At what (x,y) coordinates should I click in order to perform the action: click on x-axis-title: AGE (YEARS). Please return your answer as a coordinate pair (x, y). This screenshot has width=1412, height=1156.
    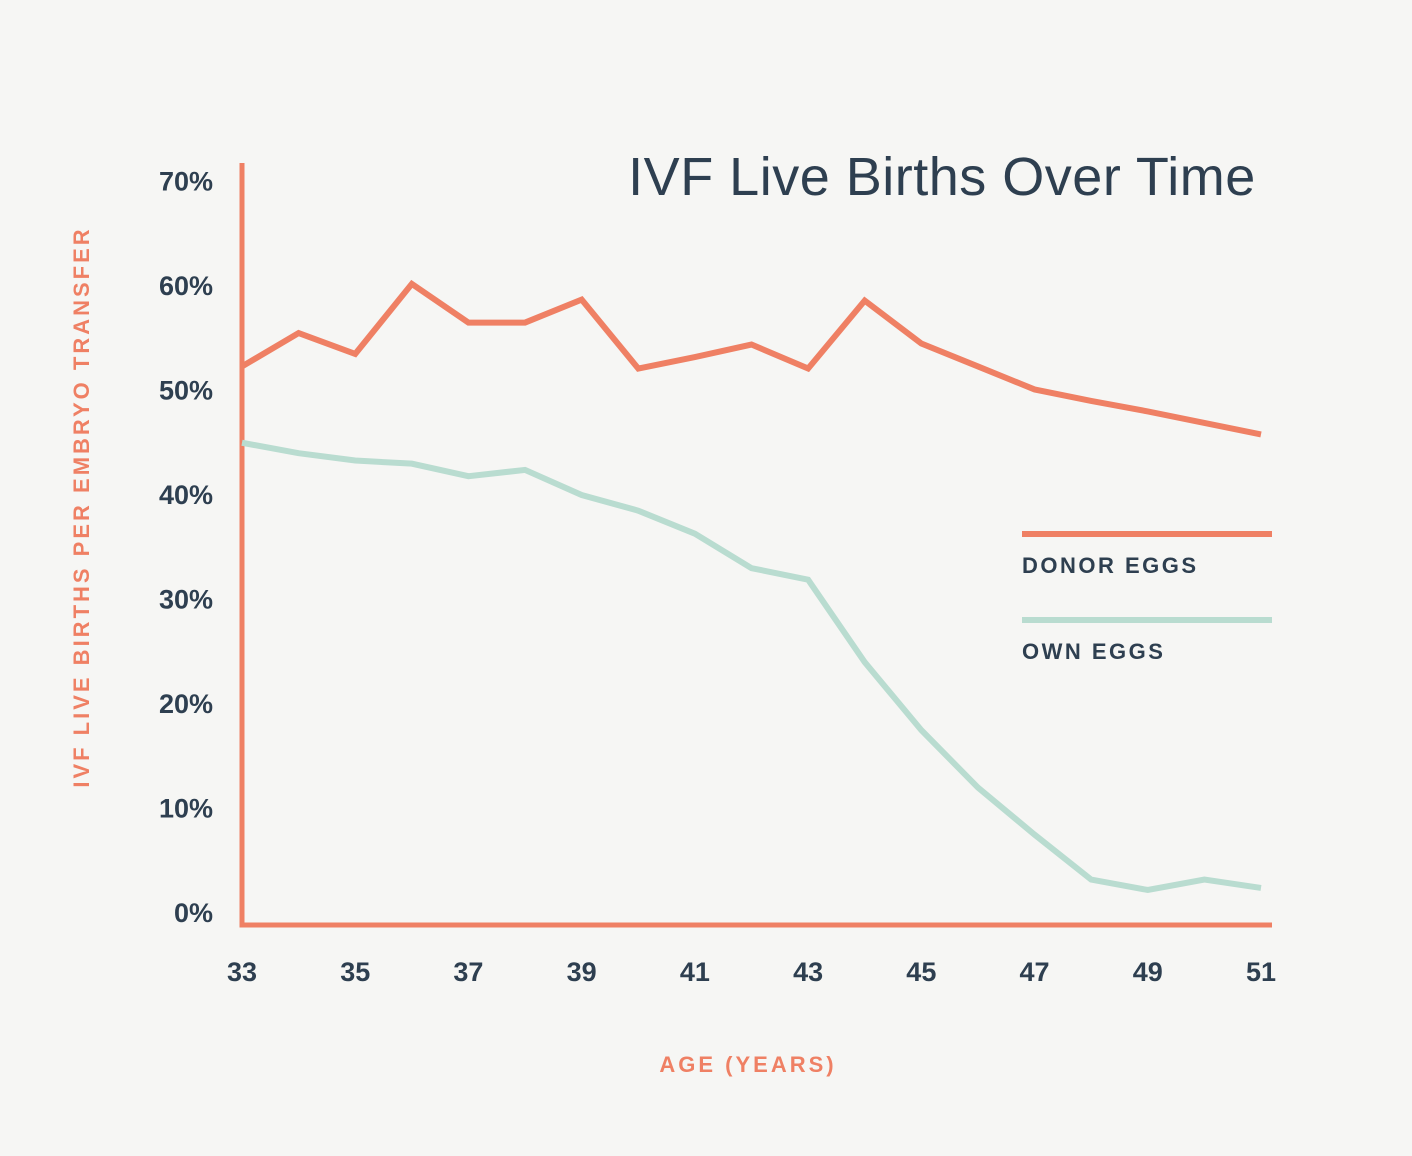
    Looking at the image, I should click on (748, 1064).